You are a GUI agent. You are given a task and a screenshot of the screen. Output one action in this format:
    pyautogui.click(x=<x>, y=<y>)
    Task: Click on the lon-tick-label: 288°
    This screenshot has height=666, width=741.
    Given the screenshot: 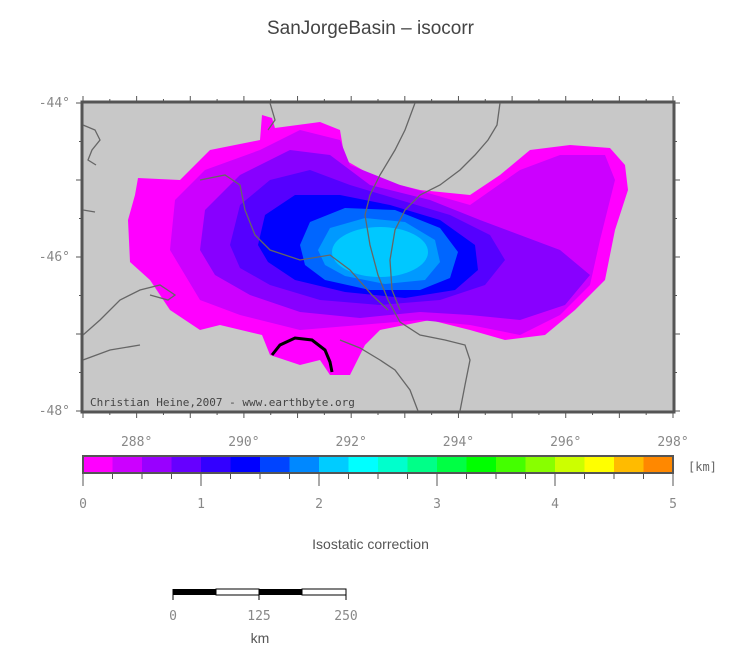 What is the action you would take?
    pyautogui.click(x=136, y=442)
    